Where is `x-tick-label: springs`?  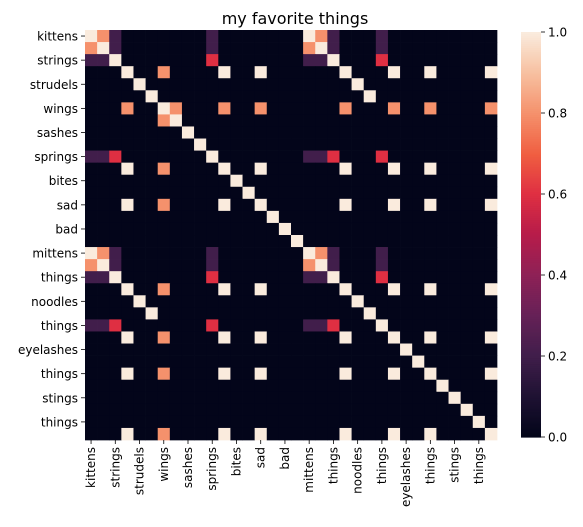
x-tick-label: springs is located at coordinates (212, 469).